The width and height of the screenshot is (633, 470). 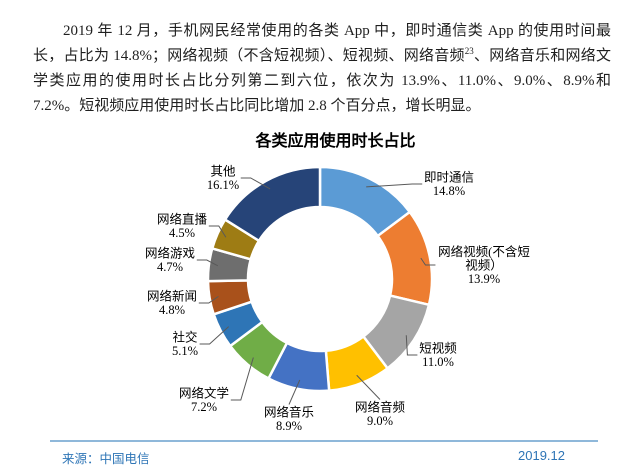 I want to click on slice-label-8: 网络游戏 4.7%, so click(x=170, y=260).